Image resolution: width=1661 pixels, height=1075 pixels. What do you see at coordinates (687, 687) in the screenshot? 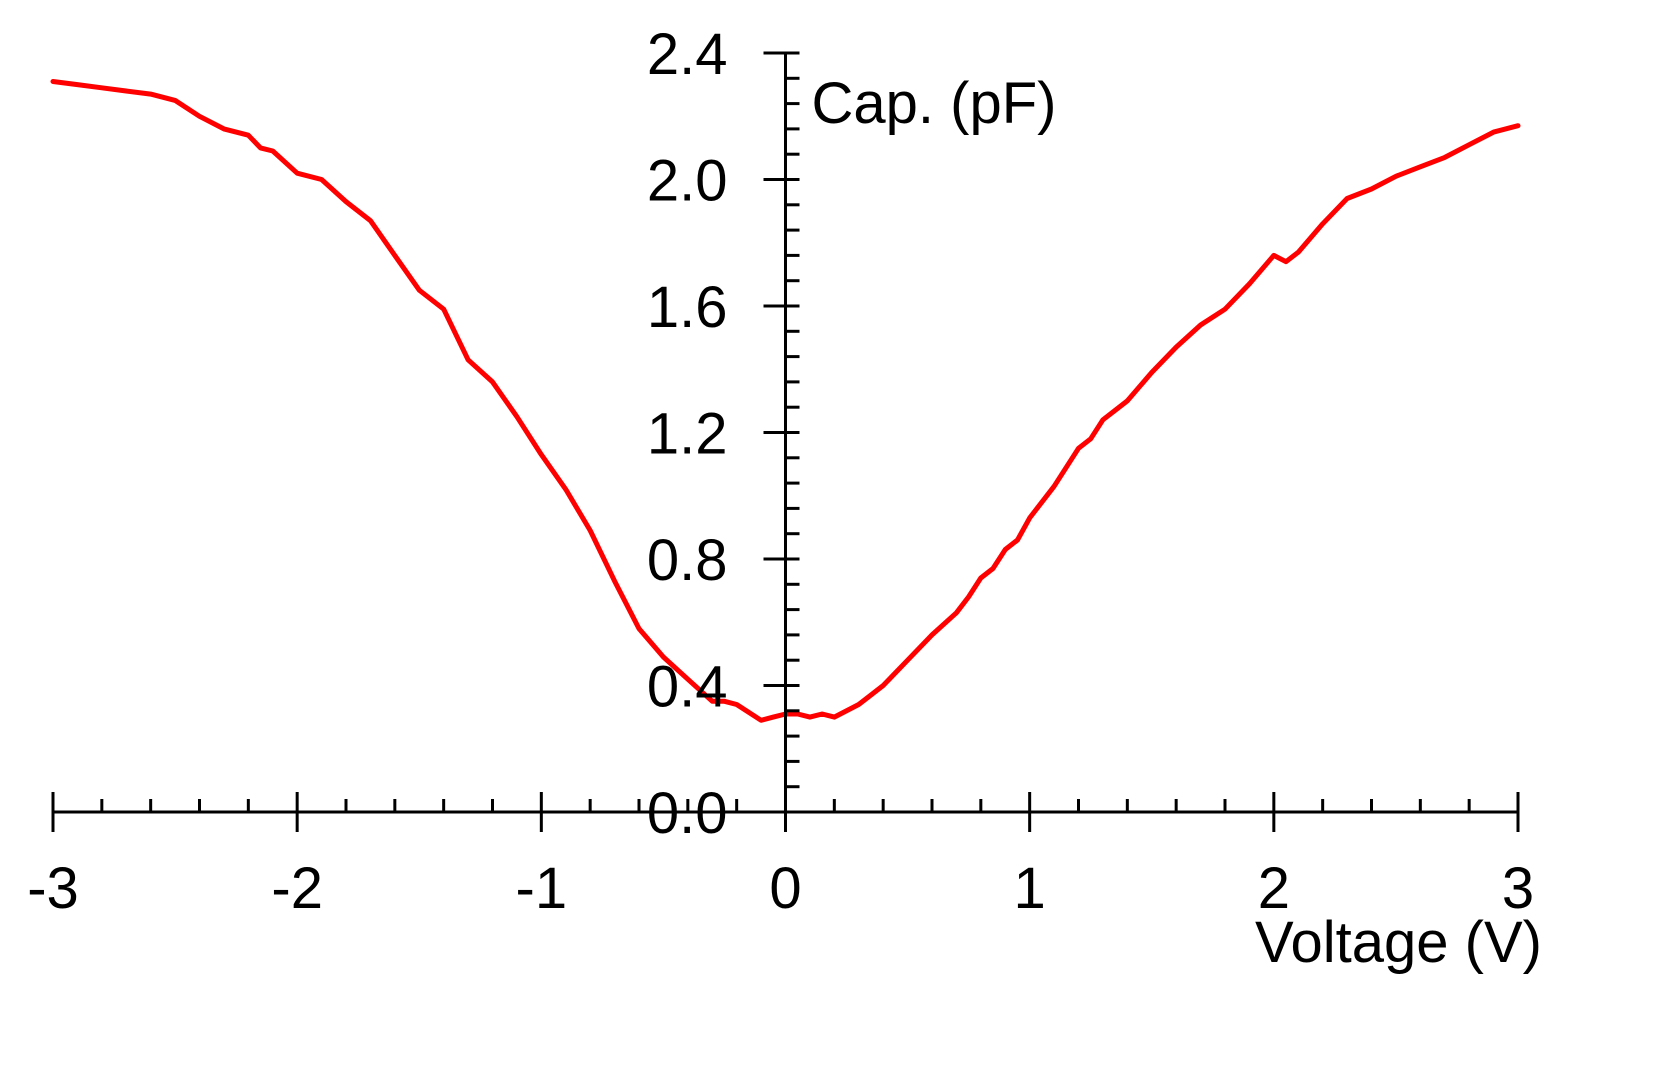
I see `y-tick-label: 0.4` at bounding box center [687, 687].